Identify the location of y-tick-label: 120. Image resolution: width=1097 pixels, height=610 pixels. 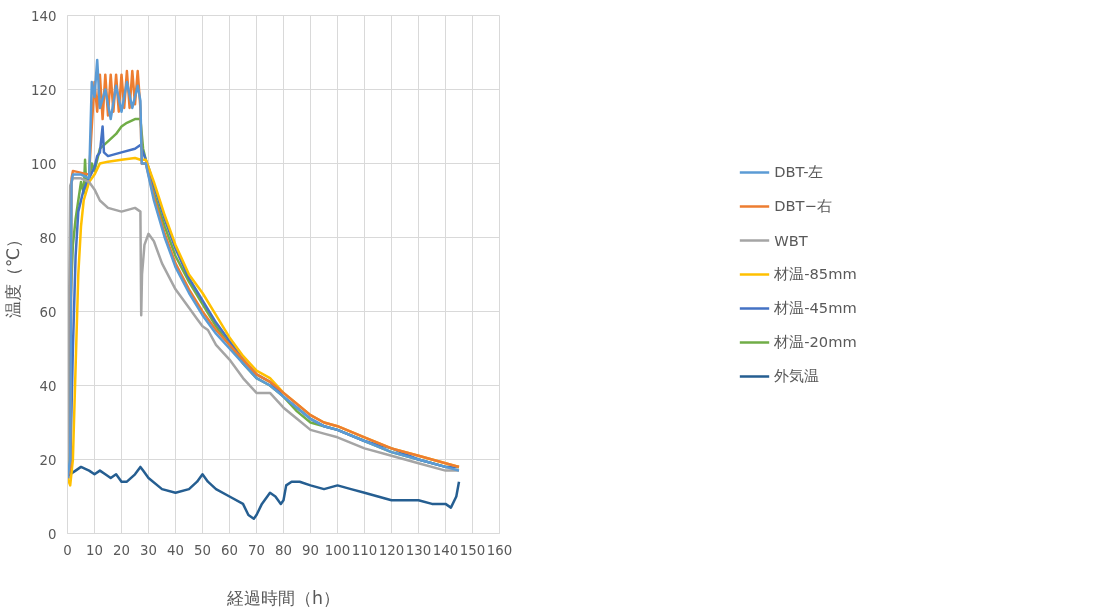
(44, 90).